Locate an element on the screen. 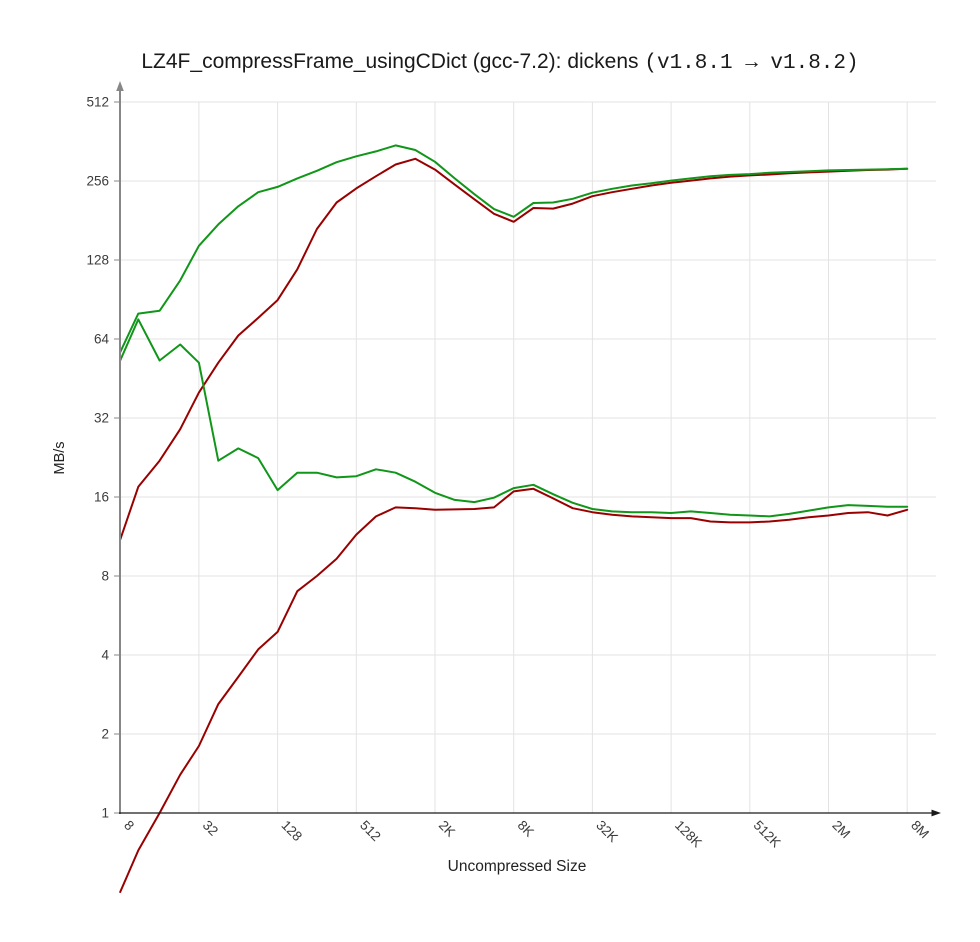 The image size is (980, 942). y-tick-label: 4 is located at coordinates (105, 655).